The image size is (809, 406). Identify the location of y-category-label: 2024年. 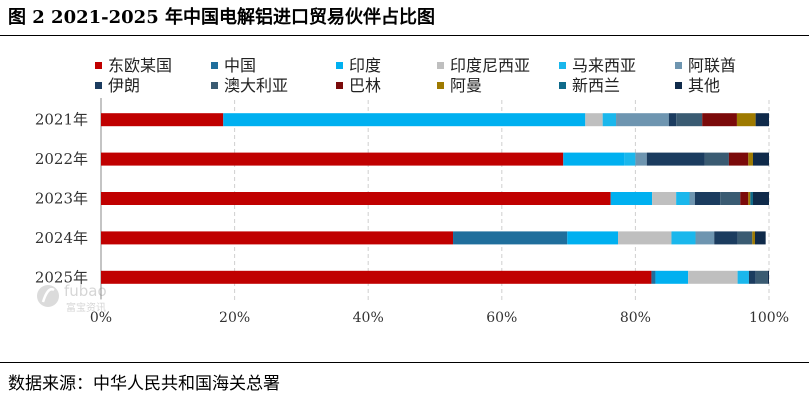
(61, 238).